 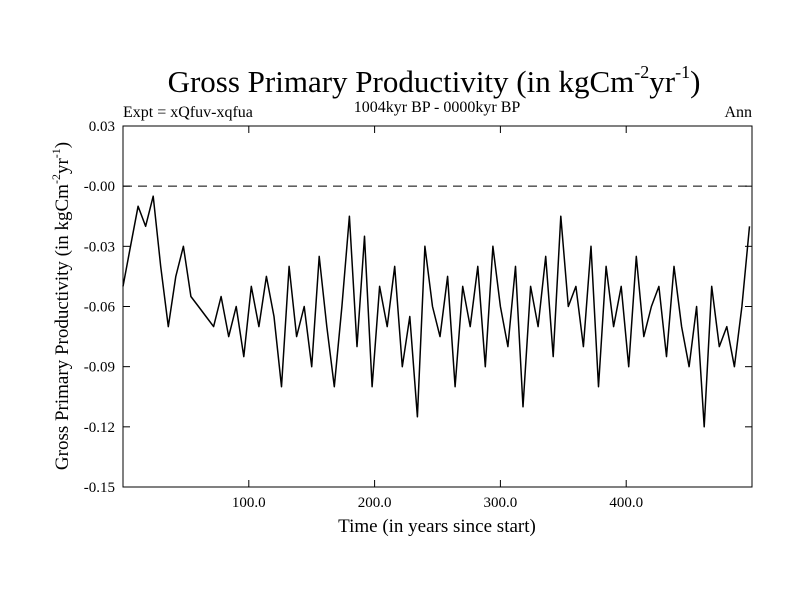 What do you see at coordinates (99, 428) in the screenshot?
I see `y-tick-label: -0.12` at bounding box center [99, 428].